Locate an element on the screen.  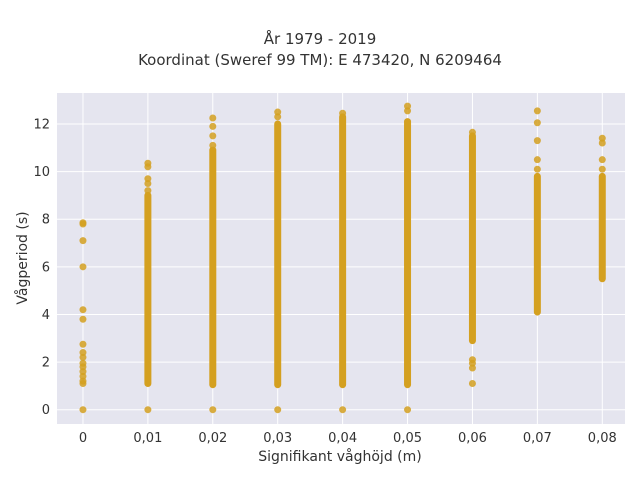
x-tick-label: 0,05 is located at coordinates (407, 438).